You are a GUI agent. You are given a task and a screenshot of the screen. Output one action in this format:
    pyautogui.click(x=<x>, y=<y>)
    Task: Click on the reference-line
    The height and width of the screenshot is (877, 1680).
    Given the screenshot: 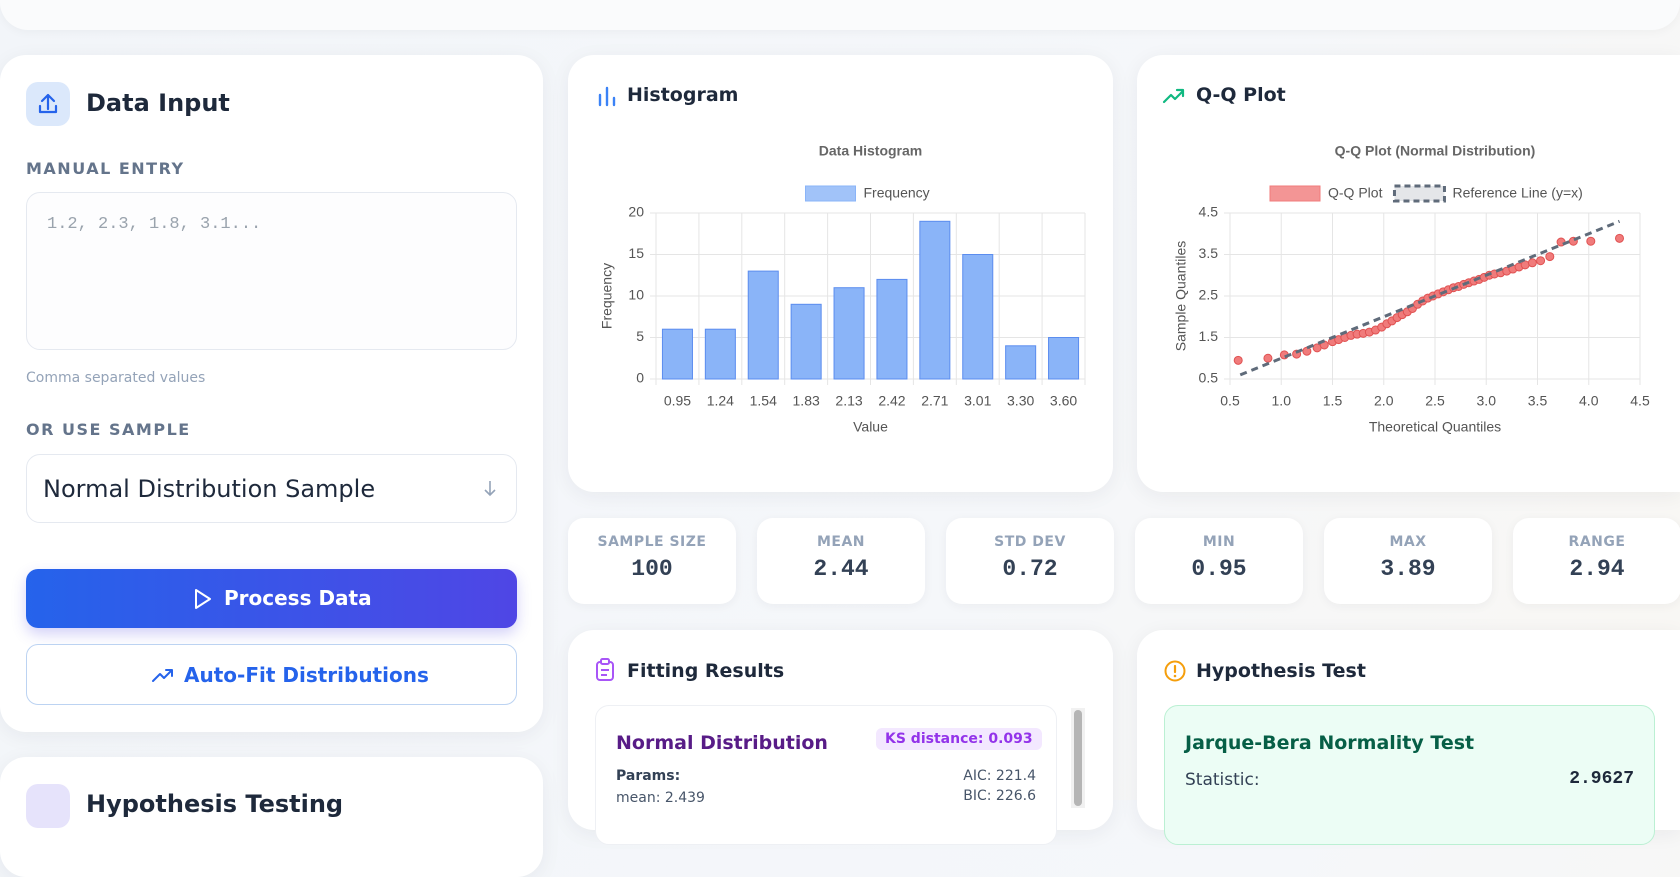 What is the action you would take?
    pyautogui.click(x=1430, y=298)
    